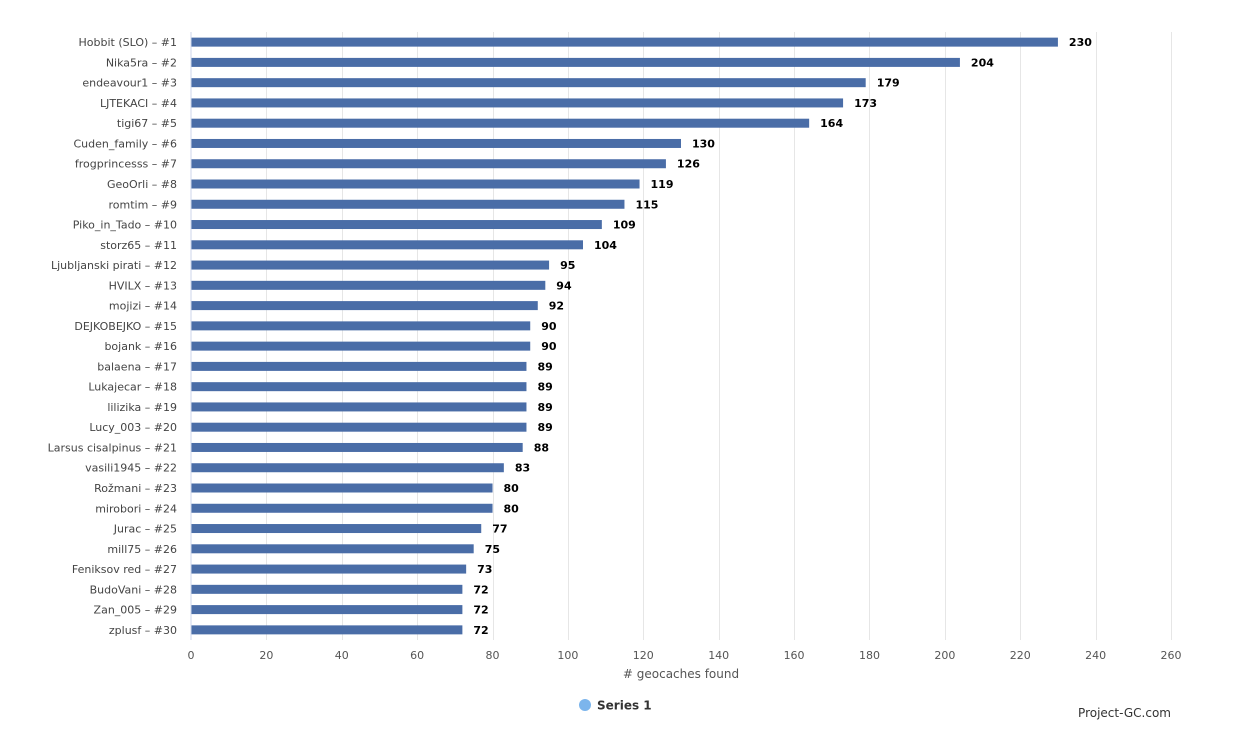  What do you see at coordinates (114, 265) in the screenshot?
I see `category-label: Ljubljanski pirati – #12` at bounding box center [114, 265].